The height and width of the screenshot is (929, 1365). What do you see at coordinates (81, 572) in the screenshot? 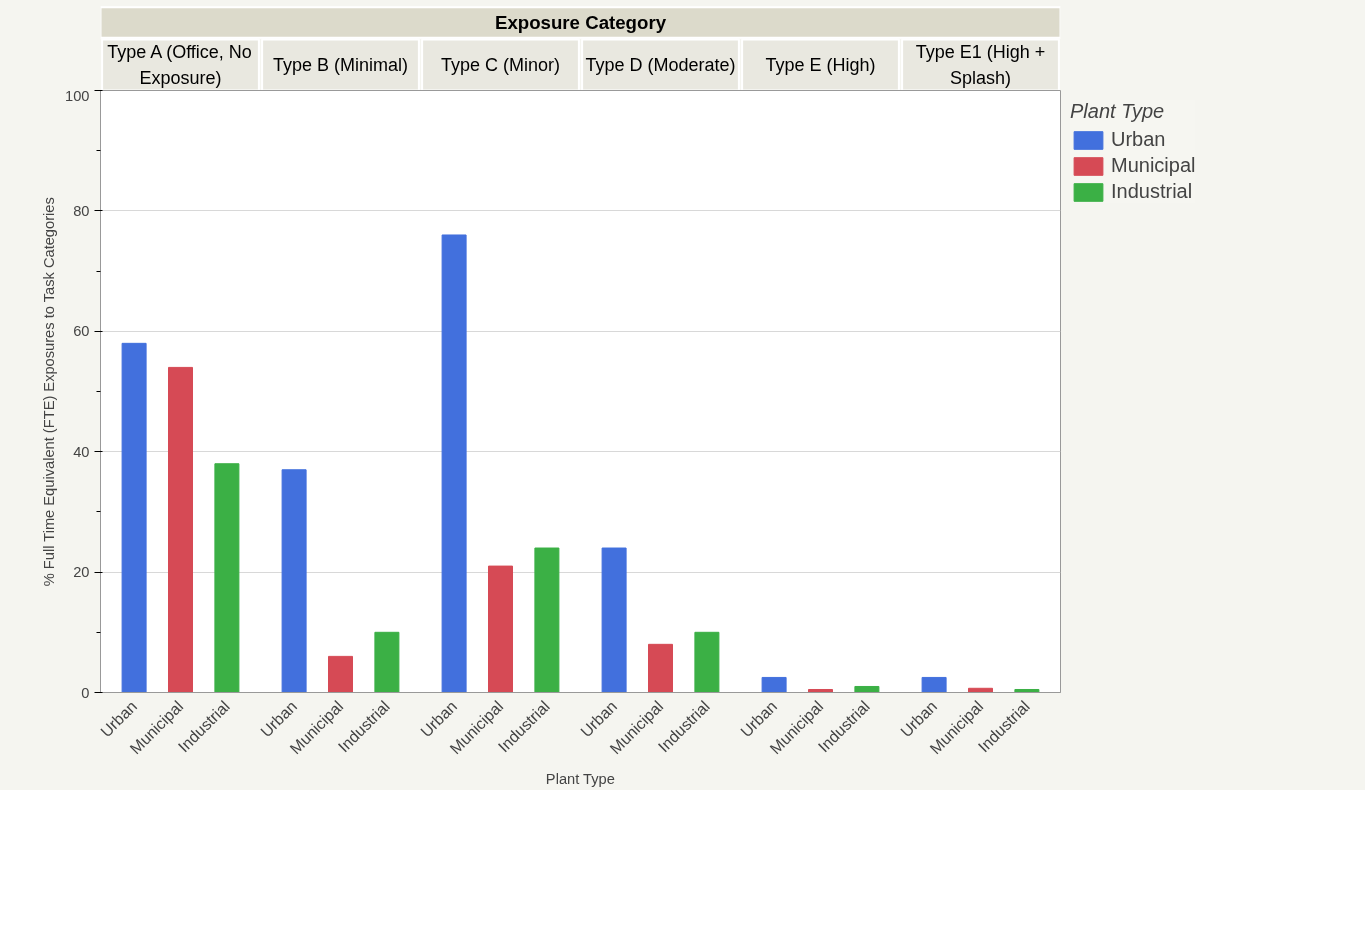
I see `y-tick-label: 20` at bounding box center [81, 572].